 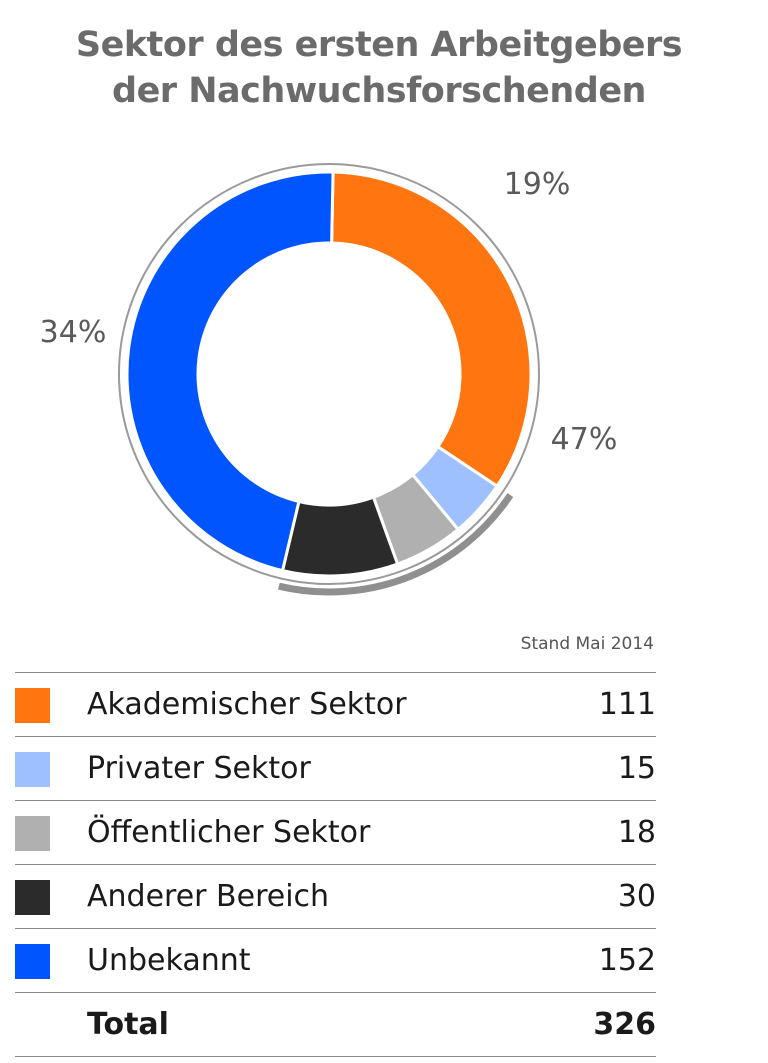 I want to click on legend-row: Privater Sektor 15, so click(x=335, y=768).